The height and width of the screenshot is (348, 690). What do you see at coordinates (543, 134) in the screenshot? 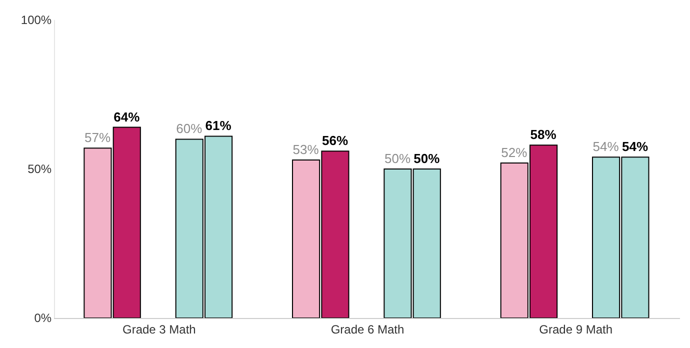
I see `data-label: 58%` at bounding box center [543, 134].